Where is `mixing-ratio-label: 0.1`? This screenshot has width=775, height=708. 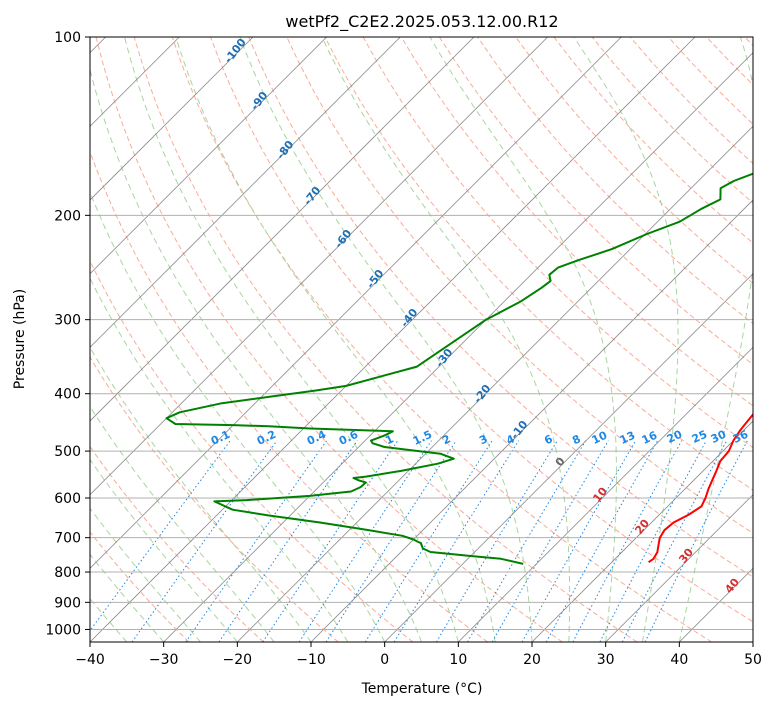
mixing-ratio-label: 0.1 is located at coordinates (220, 438).